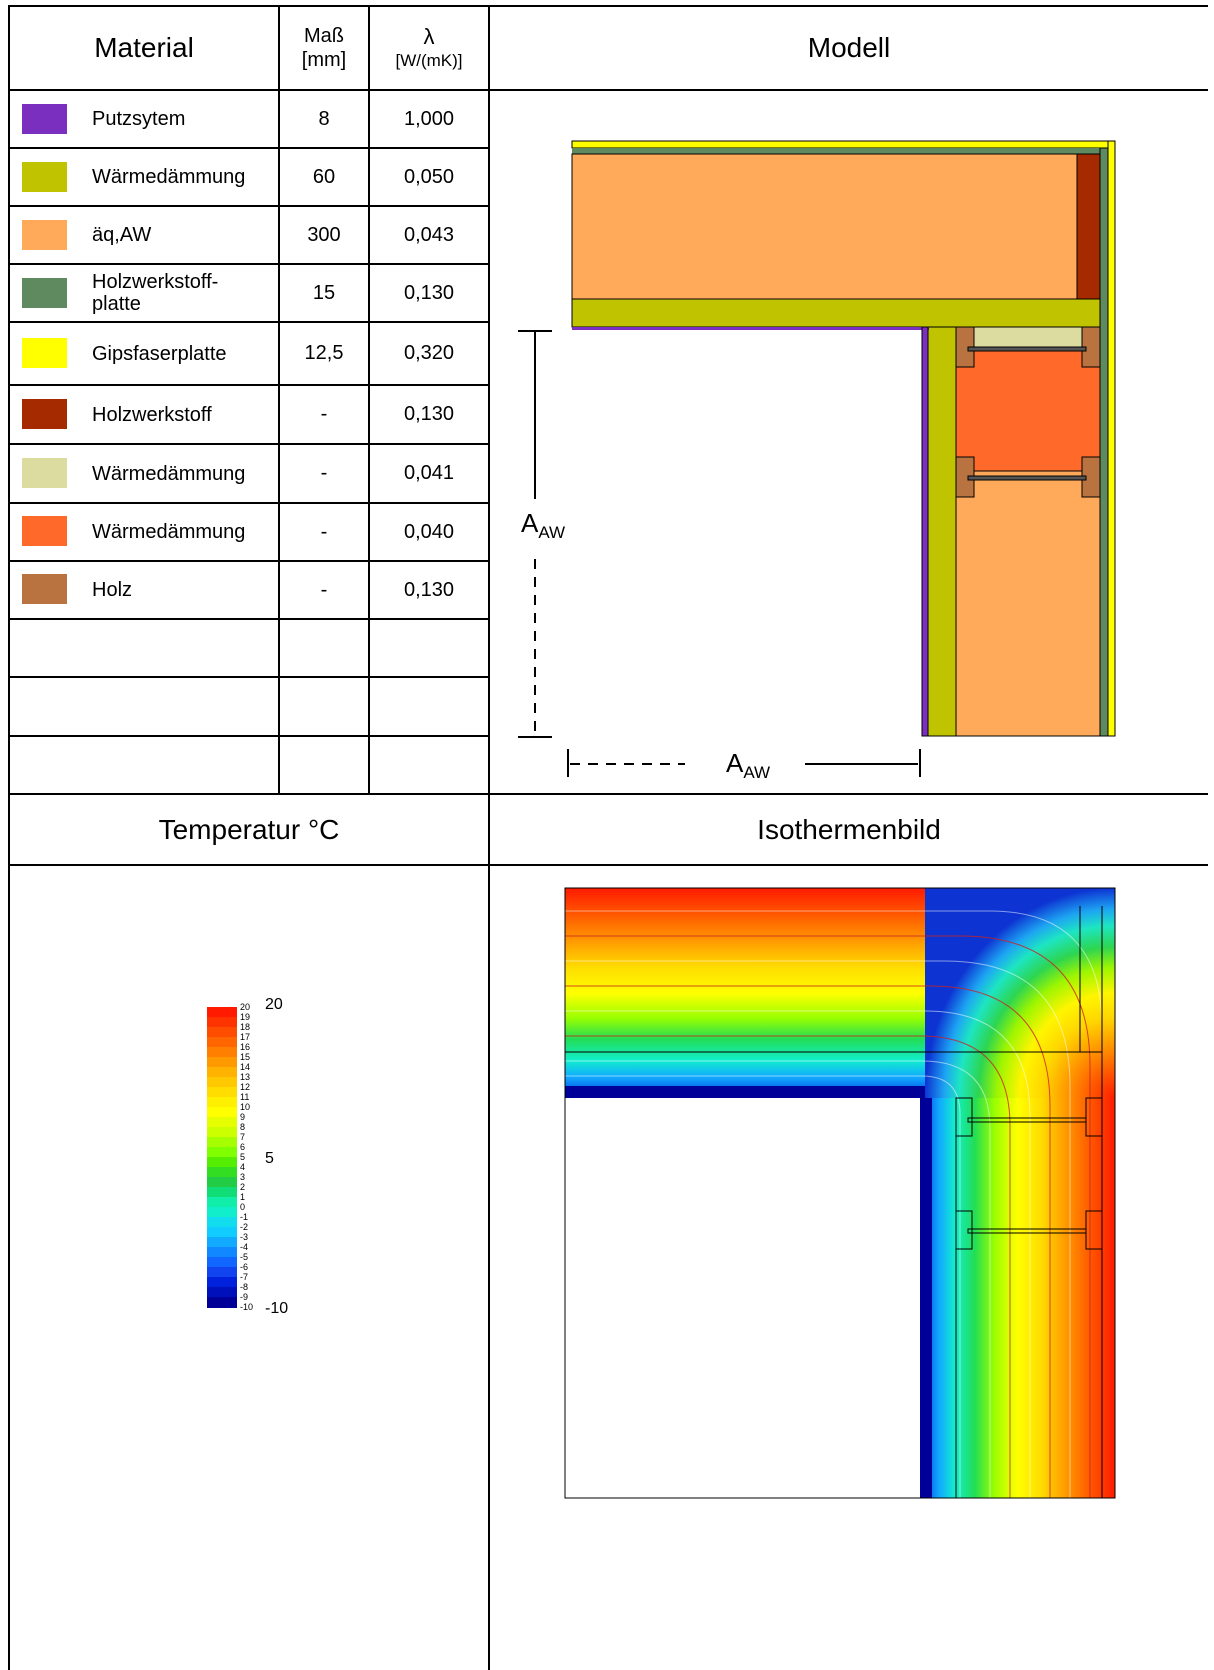 This screenshot has height=1670, width=1214. Describe the element at coordinates (245, 1057) in the screenshot. I see `scale-tick-label: 15` at that location.